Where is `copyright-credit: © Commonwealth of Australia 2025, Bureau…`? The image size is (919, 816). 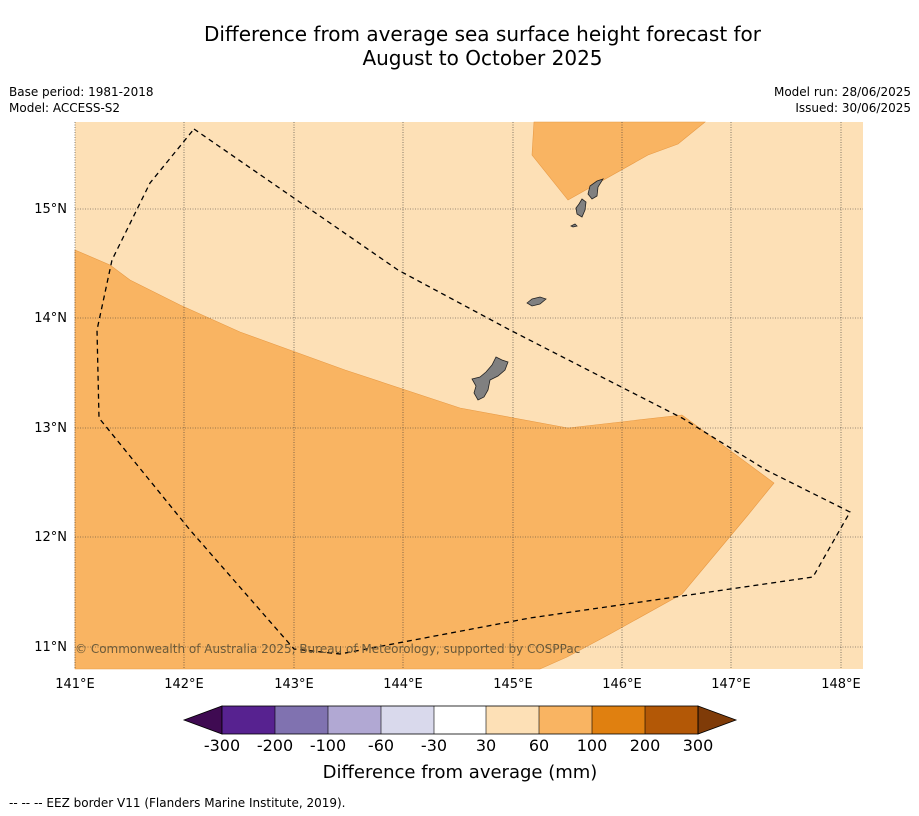
copyright-credit: © Commonwealth of Australia 2025, Bureau… is located at coordinates (327, 649).